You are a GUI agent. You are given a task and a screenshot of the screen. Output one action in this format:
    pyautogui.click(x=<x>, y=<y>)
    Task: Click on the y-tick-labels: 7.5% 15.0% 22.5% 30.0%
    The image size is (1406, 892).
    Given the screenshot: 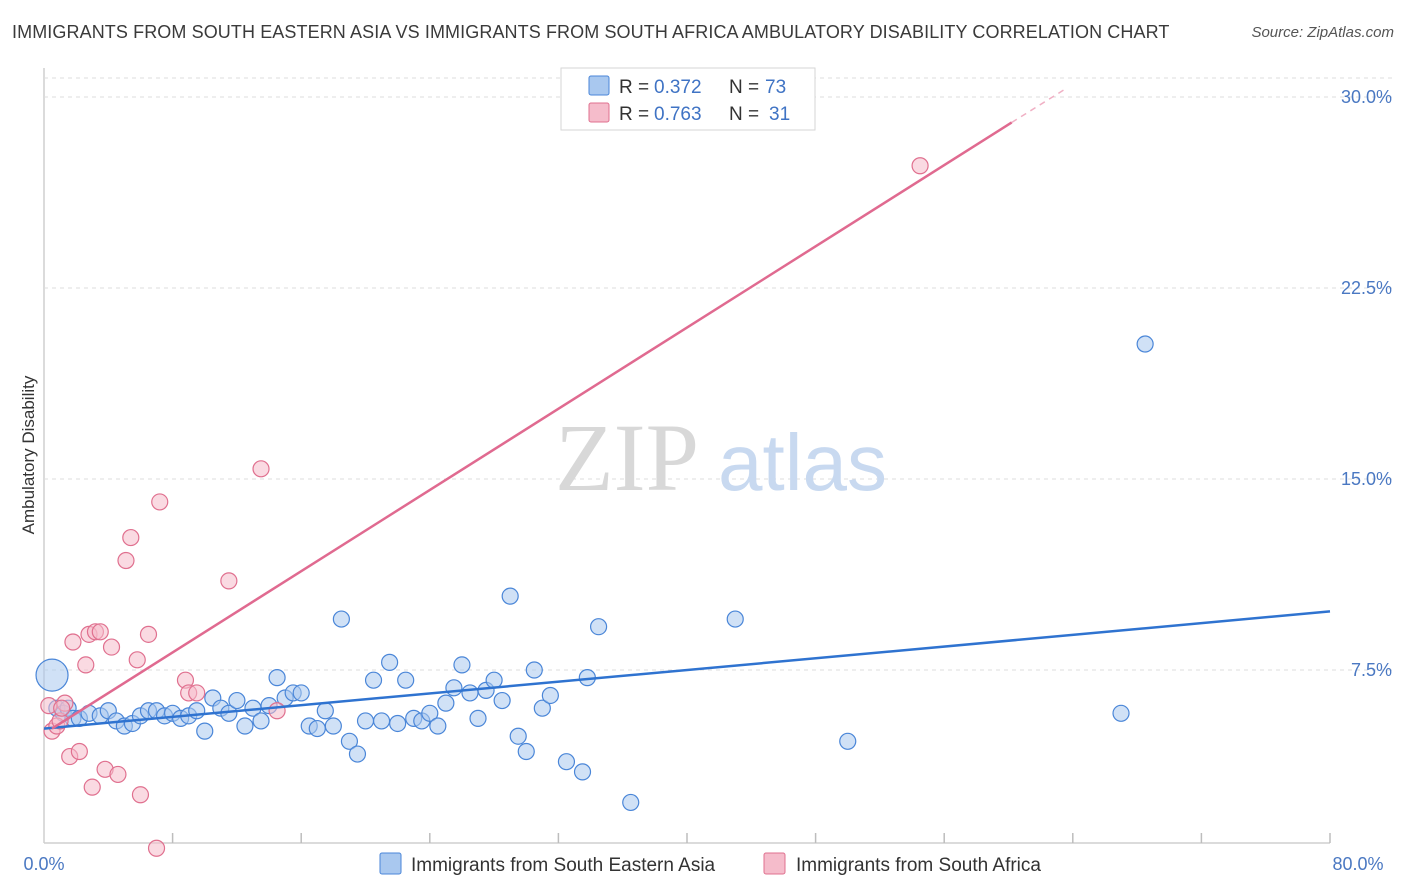 What is the action you would take?
    pyautogui.click(x=1366, y=383)
    